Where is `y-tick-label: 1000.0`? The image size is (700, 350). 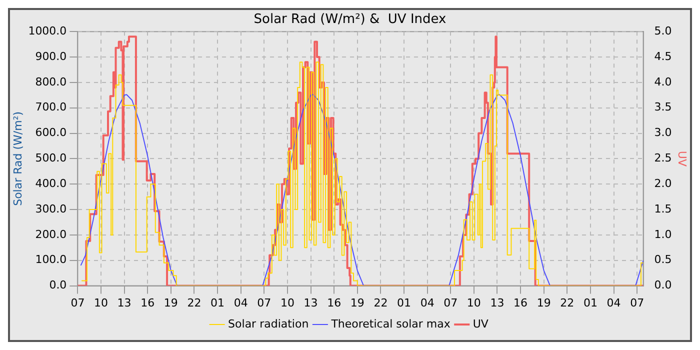 y-tick-label: 1000.0 is located at coordinates (47, 31).